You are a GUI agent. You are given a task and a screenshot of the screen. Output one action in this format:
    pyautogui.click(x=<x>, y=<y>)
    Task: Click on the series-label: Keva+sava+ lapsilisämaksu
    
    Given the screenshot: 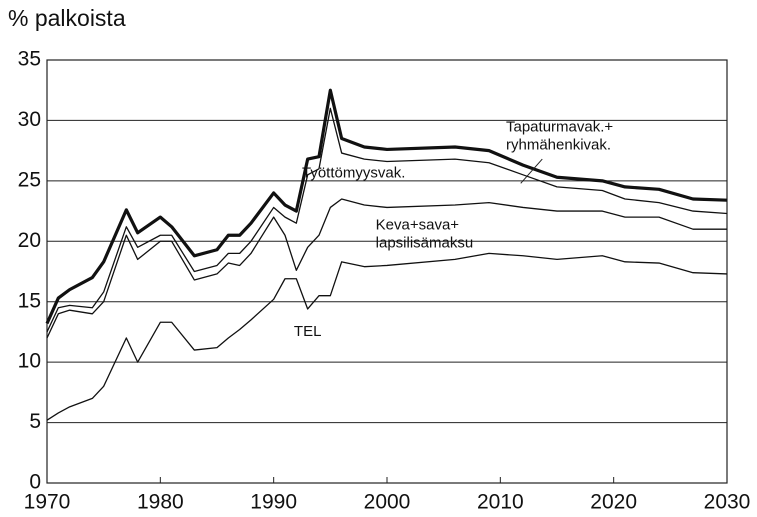 What is the action you would take?
    pyautogui.click(x=425, y=234)
    